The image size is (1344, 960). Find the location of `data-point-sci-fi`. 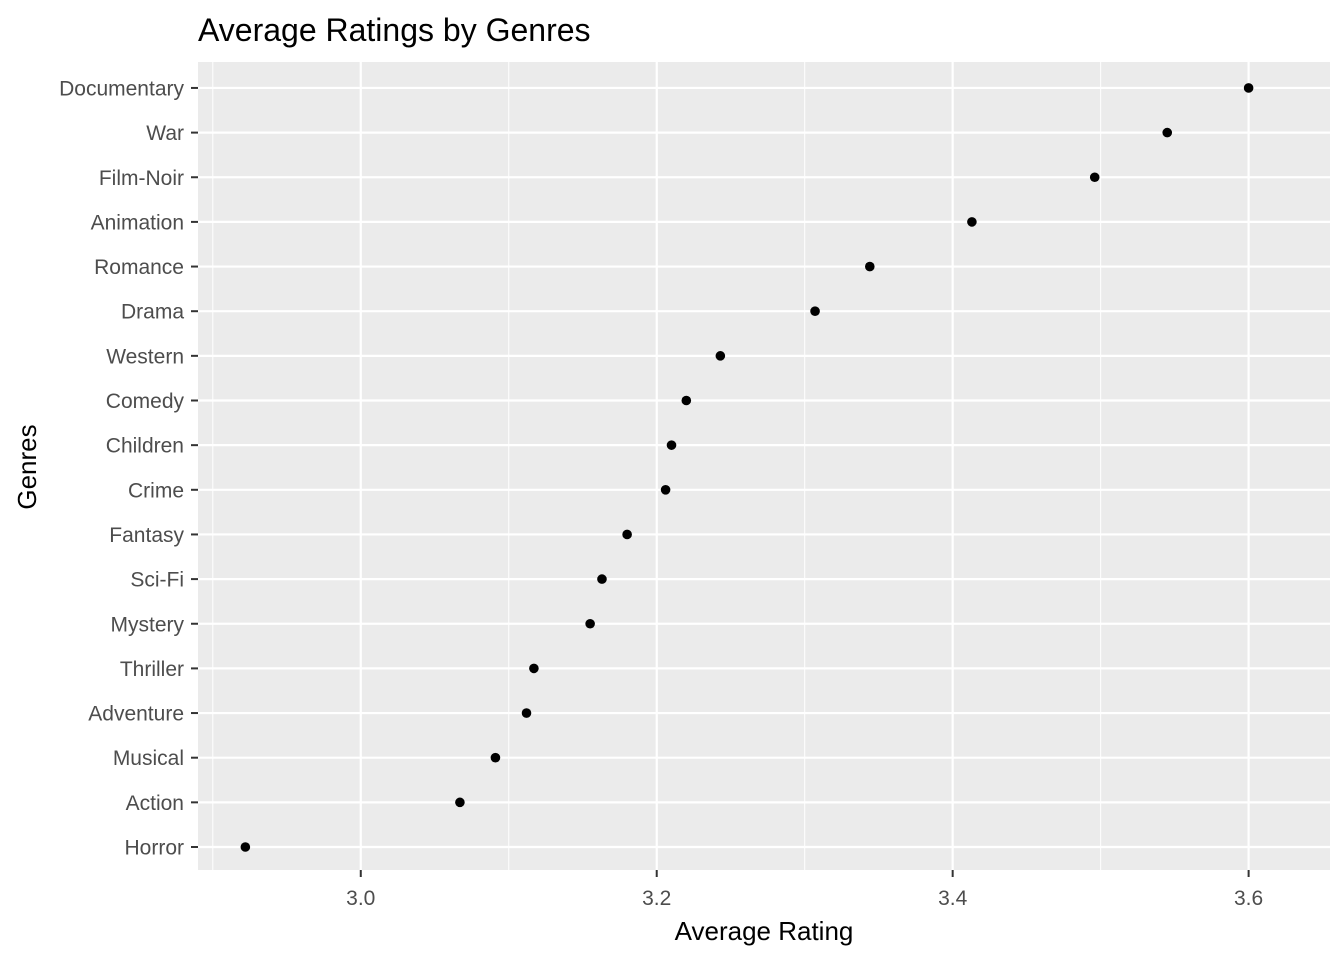

data-point-sci-fi is located at coordinates (602, 579).